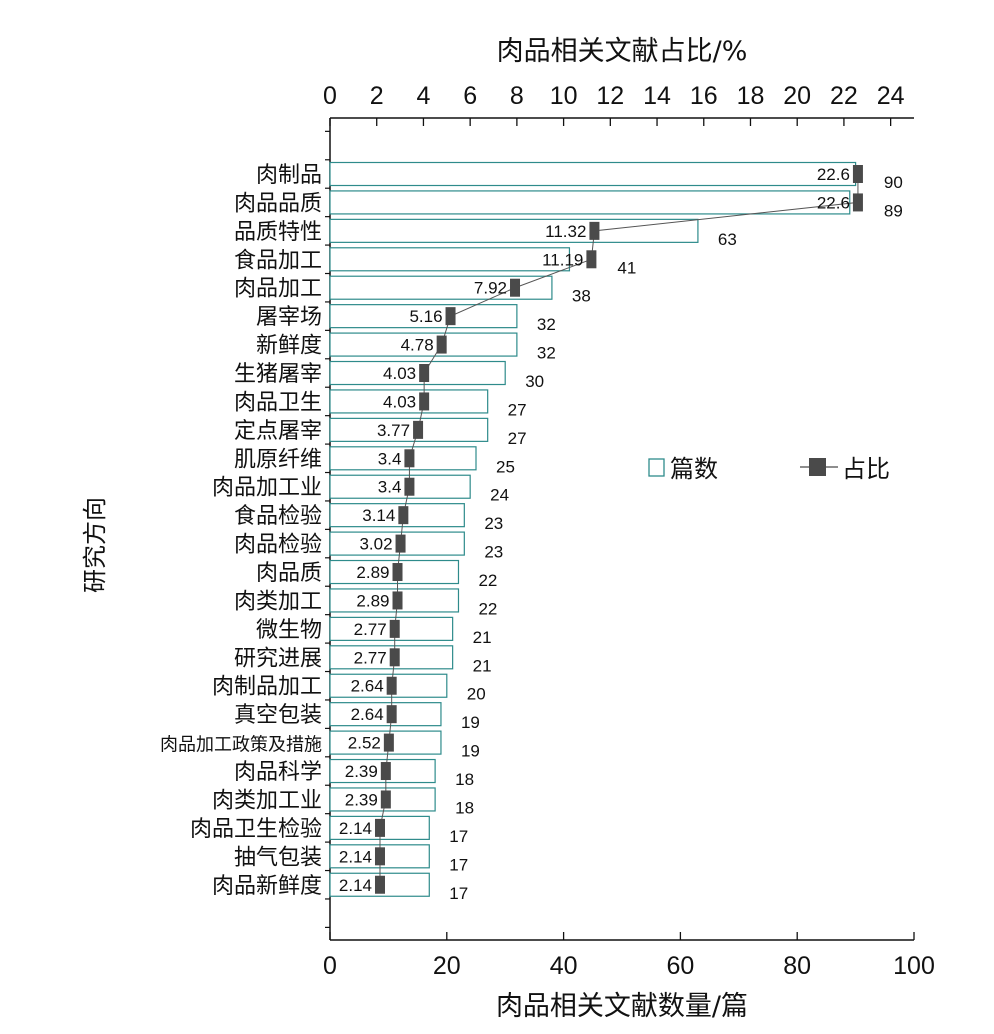 Image resolution: width=994 pixels, height=1034 pixels. Describe the element at coordinates (241, 745) in the screenshot. I see `category-label: 肉品加工政策及措施` at that location.